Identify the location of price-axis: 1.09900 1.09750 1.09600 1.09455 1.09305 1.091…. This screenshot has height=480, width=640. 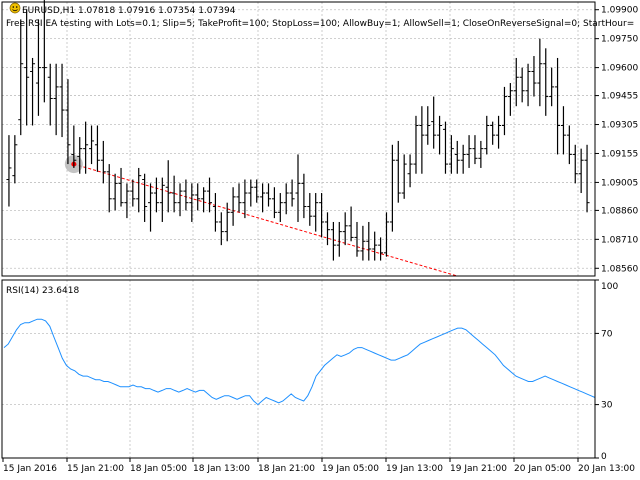
(616, 140).